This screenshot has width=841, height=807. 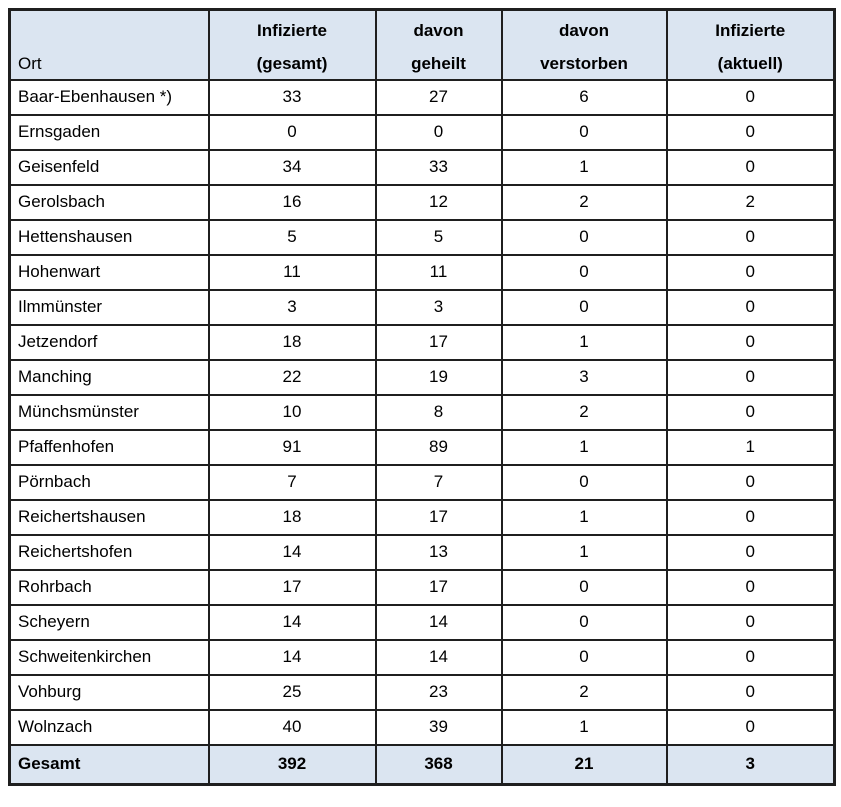 What do you see at coordinates (292, 482) in the screenshot?
I see `cell-infizierte-gesamt: 7` at bounding box center [292, 482].